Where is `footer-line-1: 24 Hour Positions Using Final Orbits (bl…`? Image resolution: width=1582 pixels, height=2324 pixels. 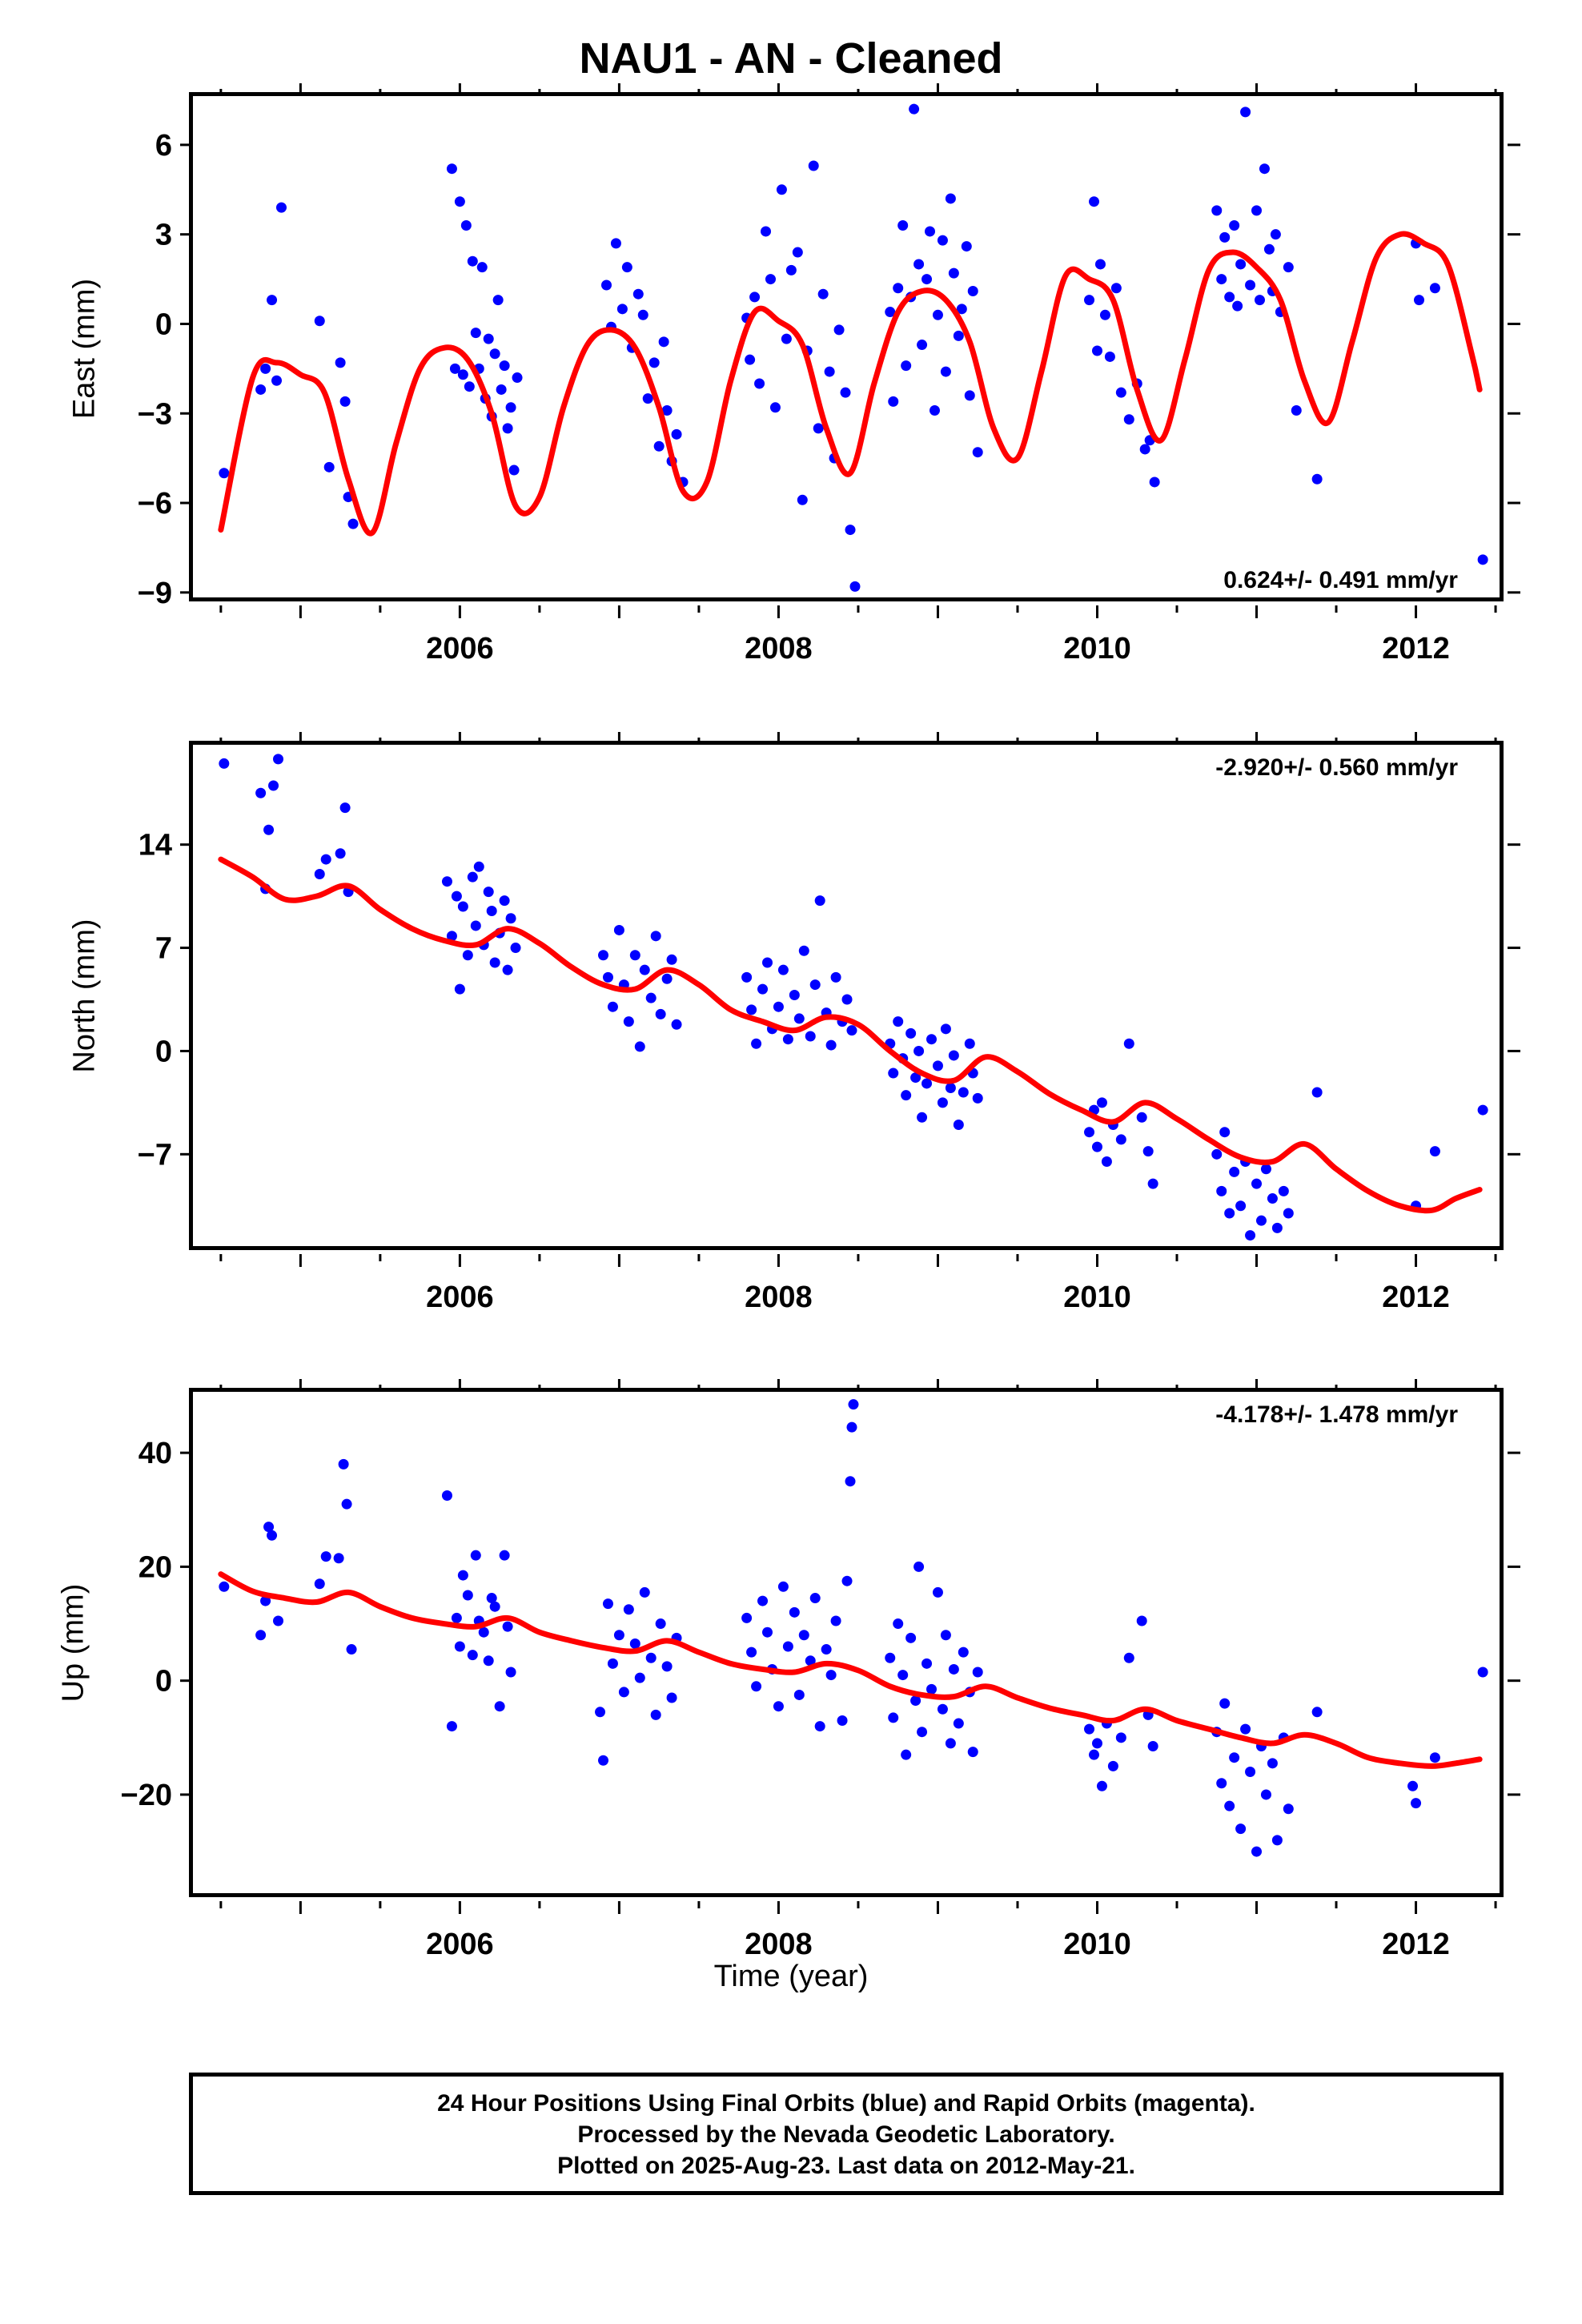
footer-line-1: 24 Hour Positions Using Final Orbits (bl… is located at coordinates (846, 2103).